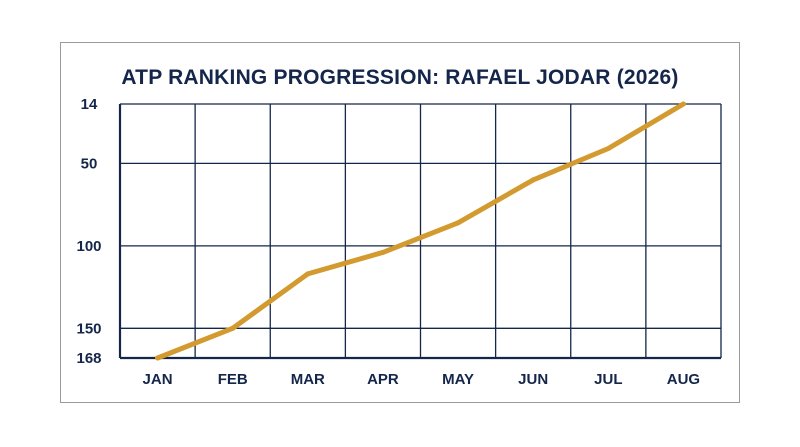 The width and height of the screenshot is (800, 447). Describe the element at coordinates (308, 379) in the screenshot. I see `x-tick-label: MAR` at that location.